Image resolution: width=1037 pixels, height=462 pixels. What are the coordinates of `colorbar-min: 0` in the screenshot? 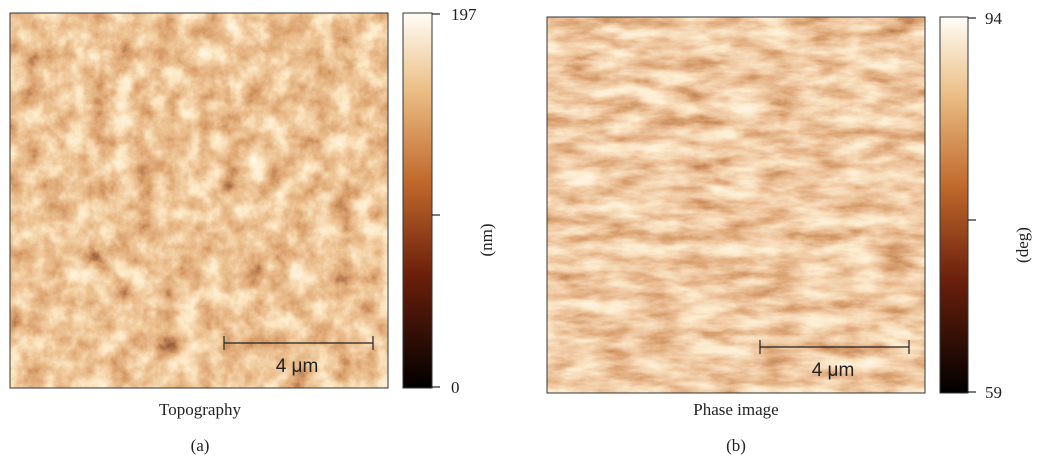 It's located at (455, 387).